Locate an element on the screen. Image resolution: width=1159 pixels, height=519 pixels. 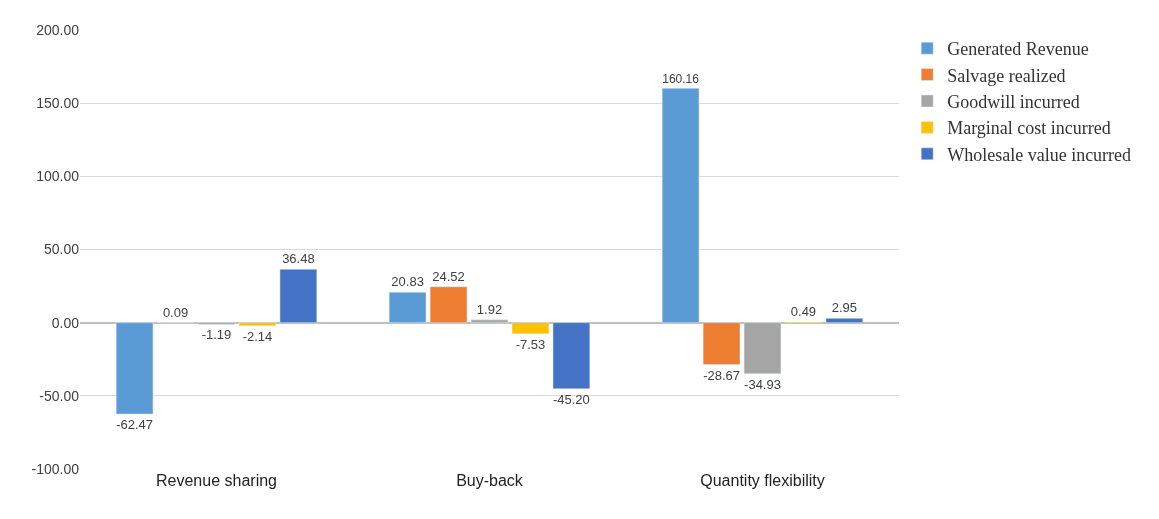
legend-label: Salvage realized is located at coordinates (1006, 75).